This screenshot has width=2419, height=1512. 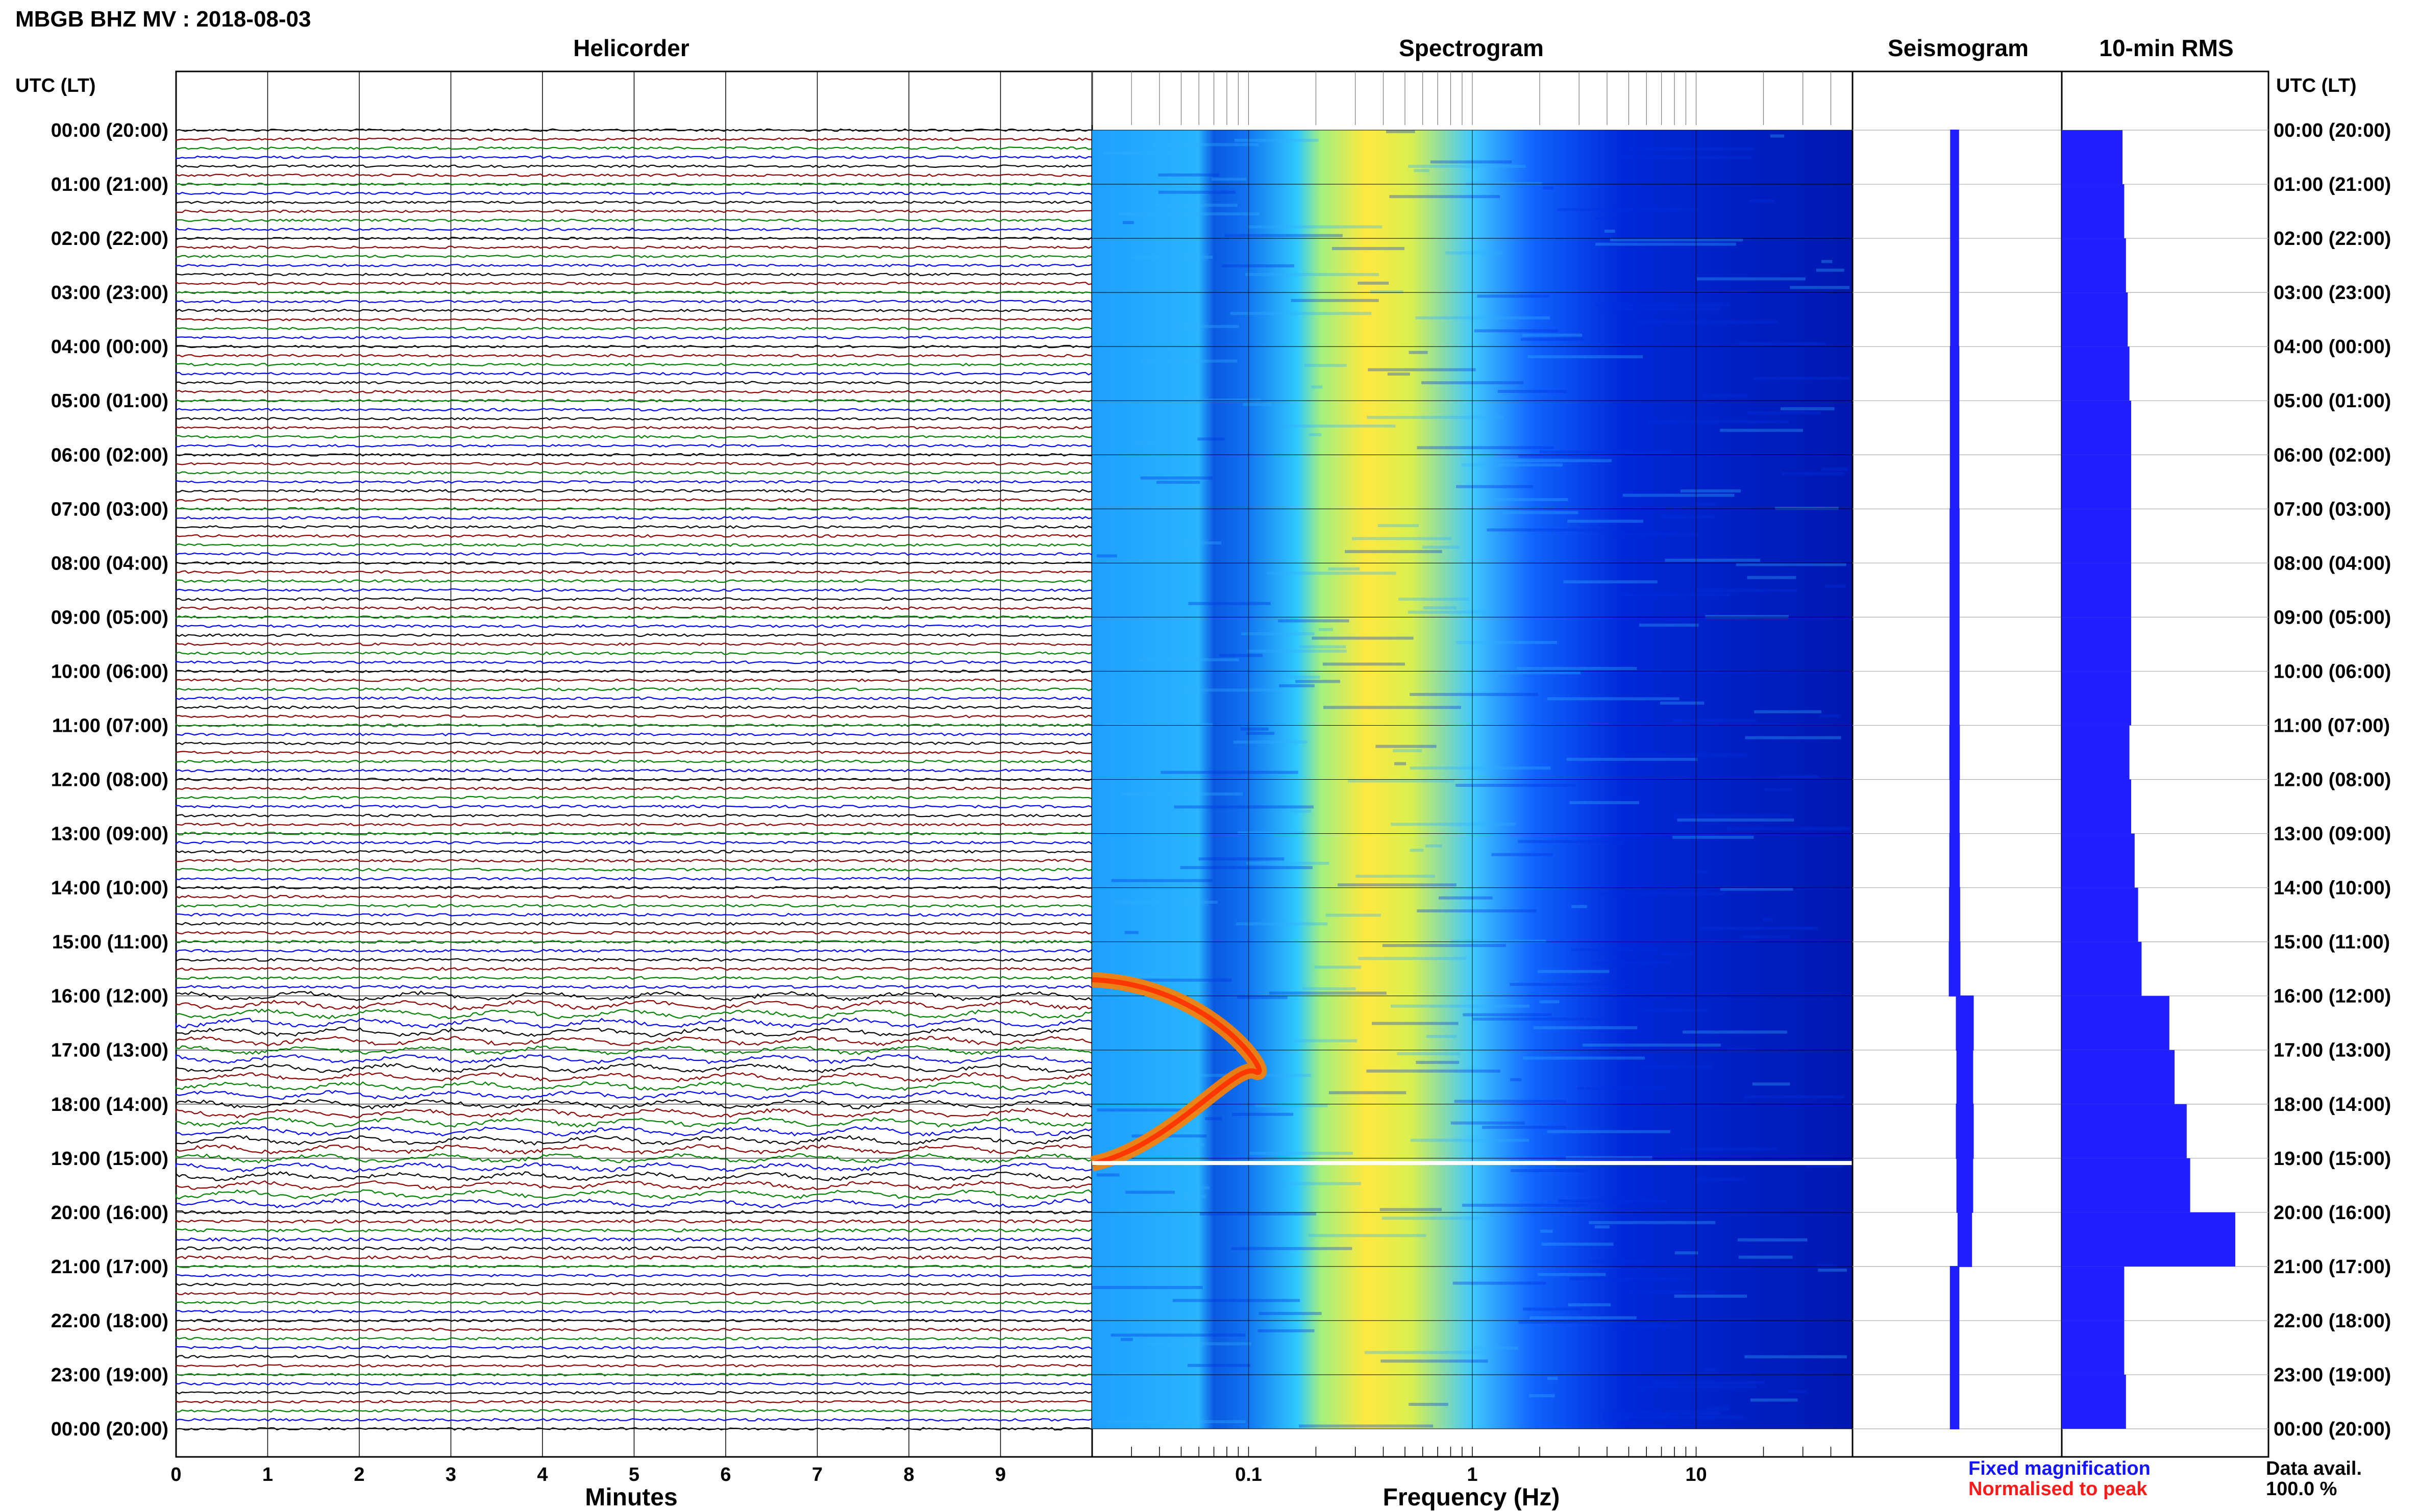 I want to click on right-time-tick-label: 19:00 (15:00), so click(x=2332, y=1159).